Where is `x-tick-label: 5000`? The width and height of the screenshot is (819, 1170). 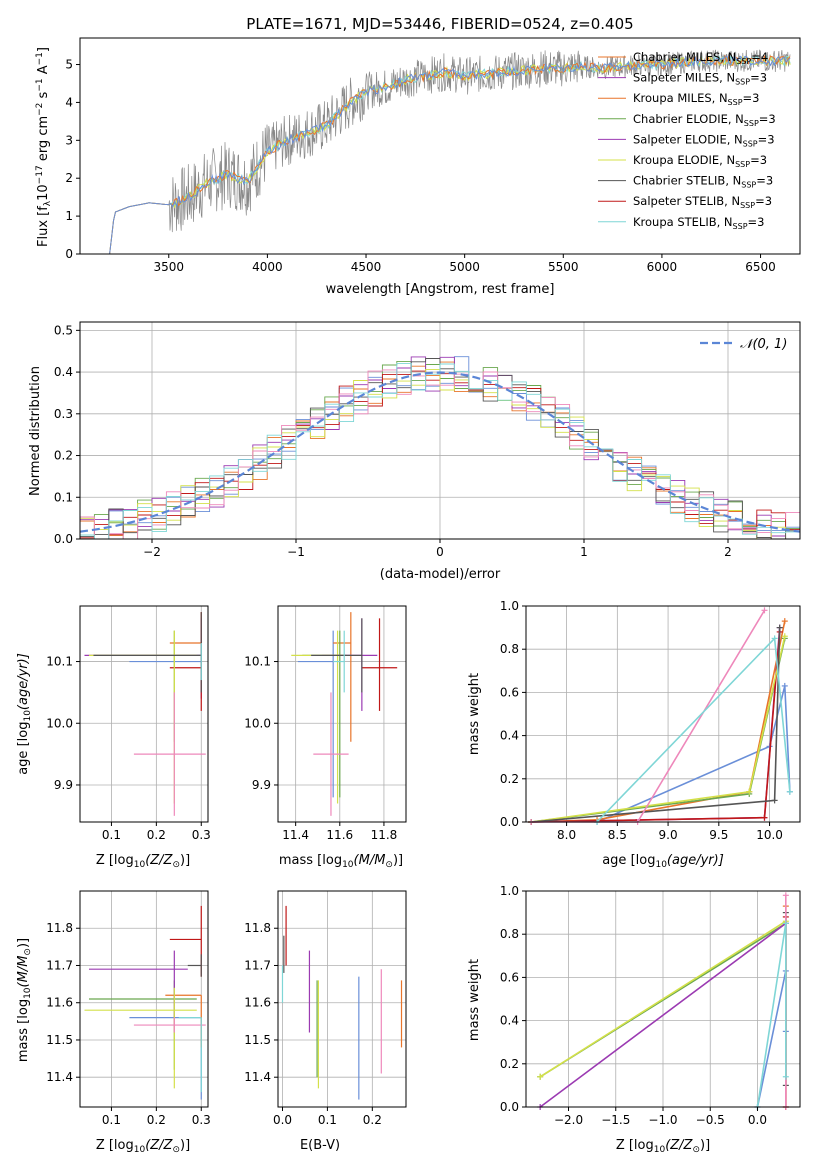 x-tick-label: 5000 is located at coordinates (464, 267).